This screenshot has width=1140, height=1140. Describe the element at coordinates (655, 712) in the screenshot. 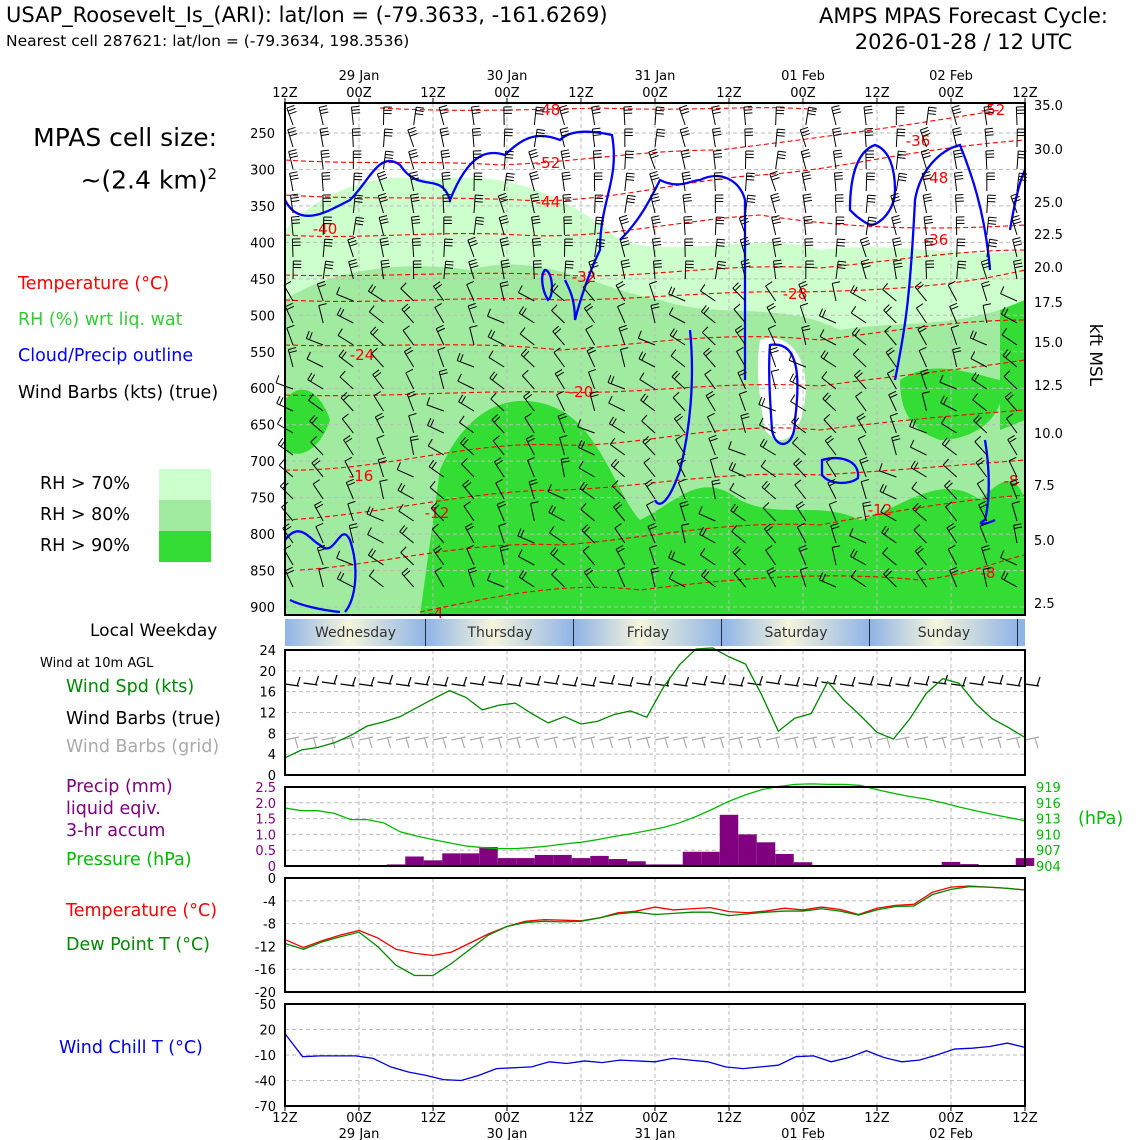

I see `wind-speed-panel-frame` at that location.